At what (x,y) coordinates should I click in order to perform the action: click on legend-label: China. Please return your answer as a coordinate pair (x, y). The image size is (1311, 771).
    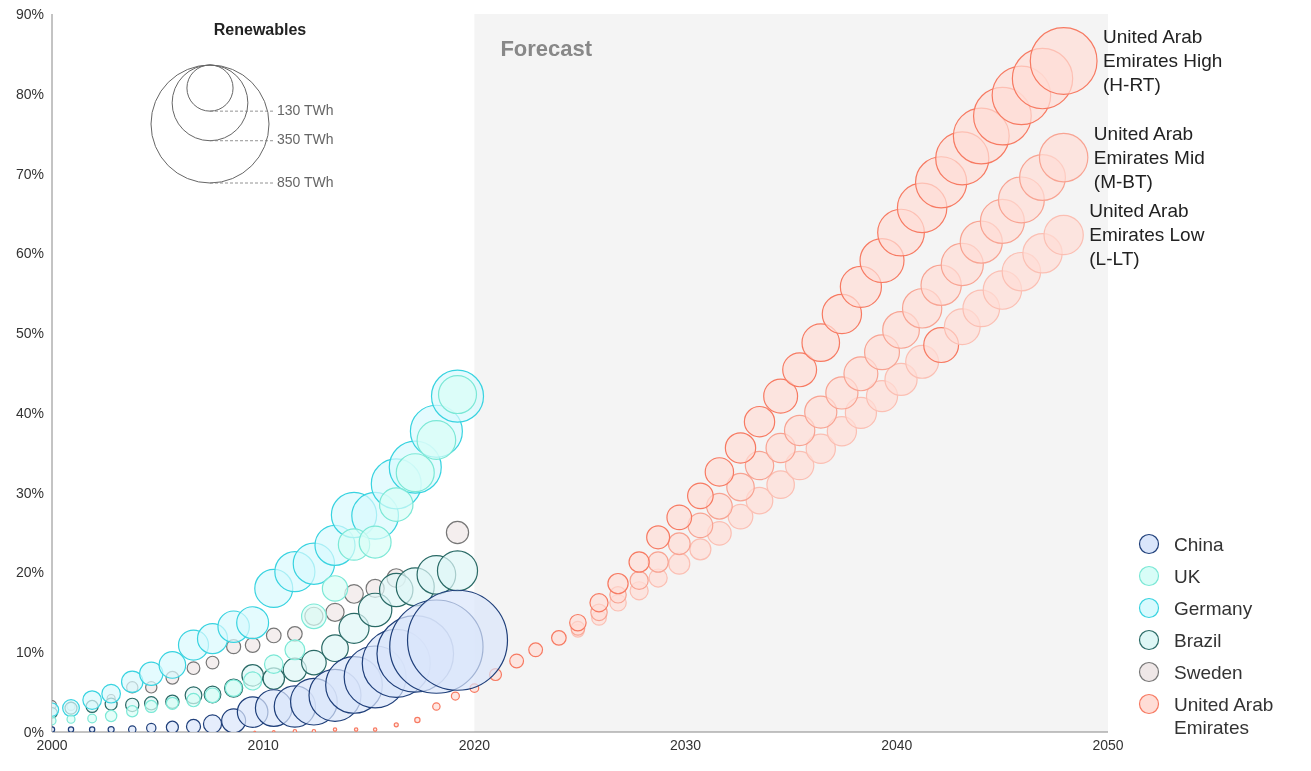
    Looking at the image, I should click on (1199, 544).